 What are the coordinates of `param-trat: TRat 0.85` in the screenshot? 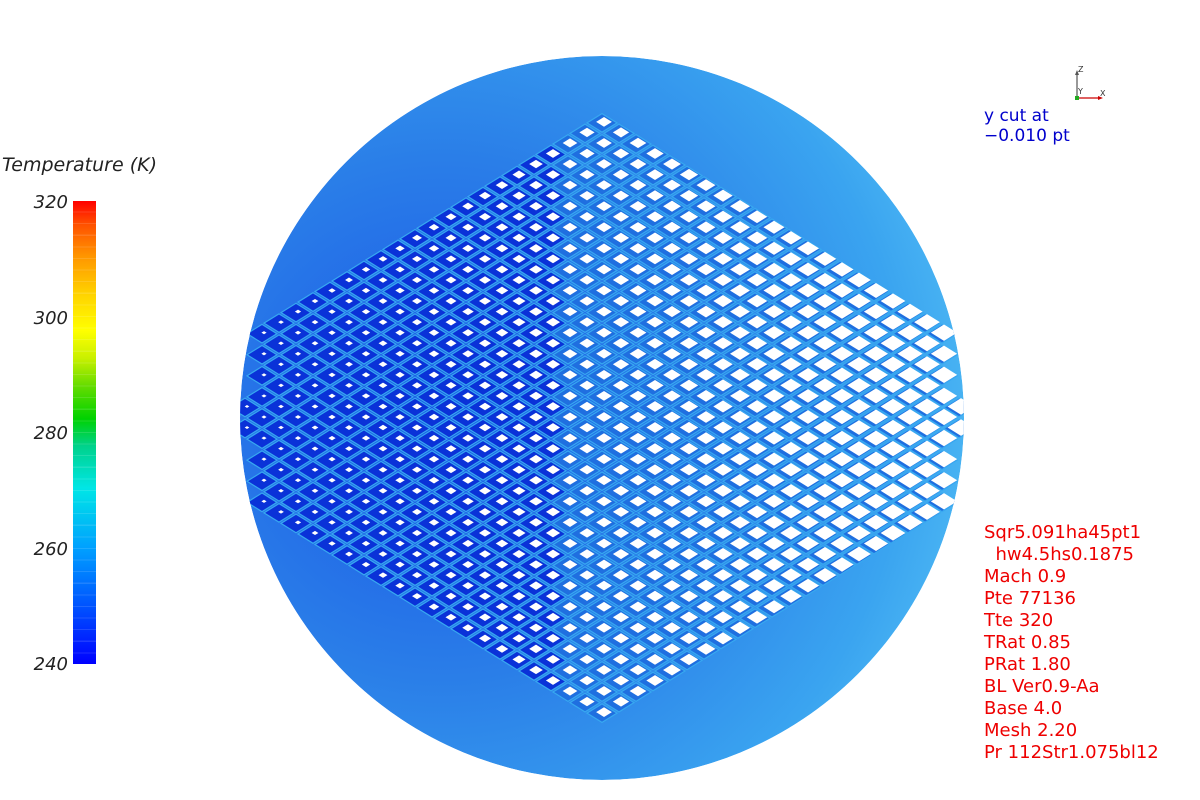 It's located at (1027, 642).